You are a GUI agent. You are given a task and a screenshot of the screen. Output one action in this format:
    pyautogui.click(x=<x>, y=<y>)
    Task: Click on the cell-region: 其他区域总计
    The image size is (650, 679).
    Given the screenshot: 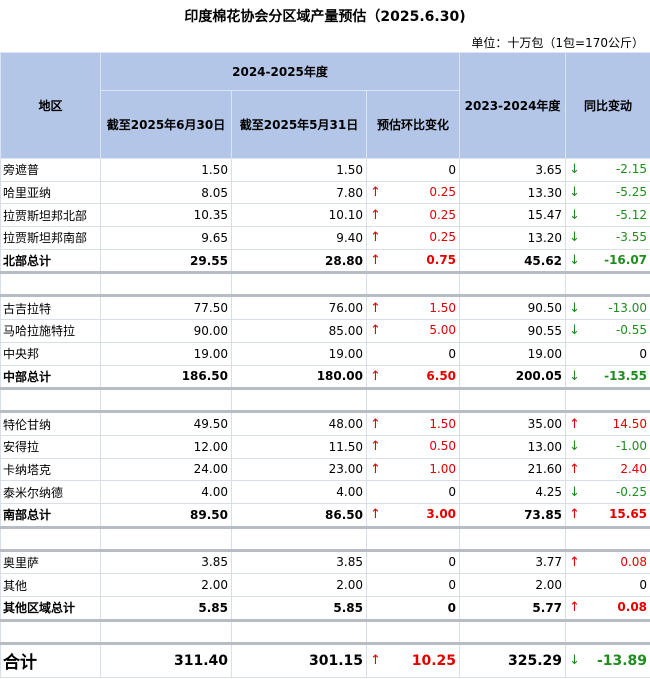 What is the action you would take?
    pyautogui.click(x=50, y=608)
    